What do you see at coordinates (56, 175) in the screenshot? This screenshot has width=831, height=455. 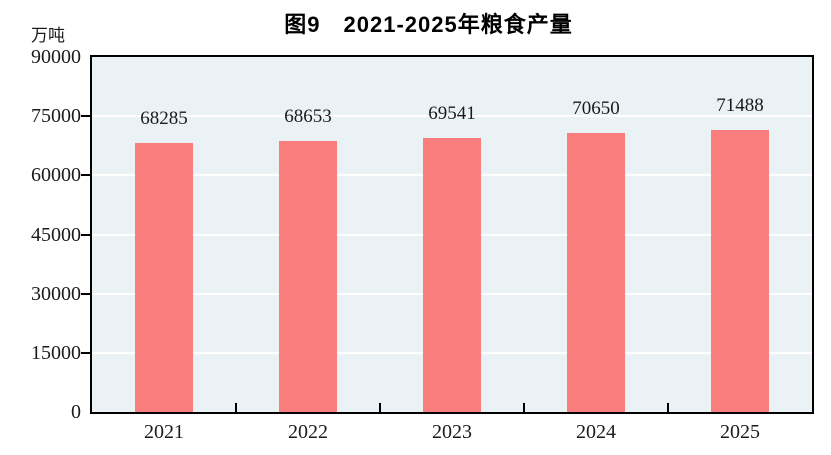 I see `y-tick-label: 60000` at bounding box center [56, 175].